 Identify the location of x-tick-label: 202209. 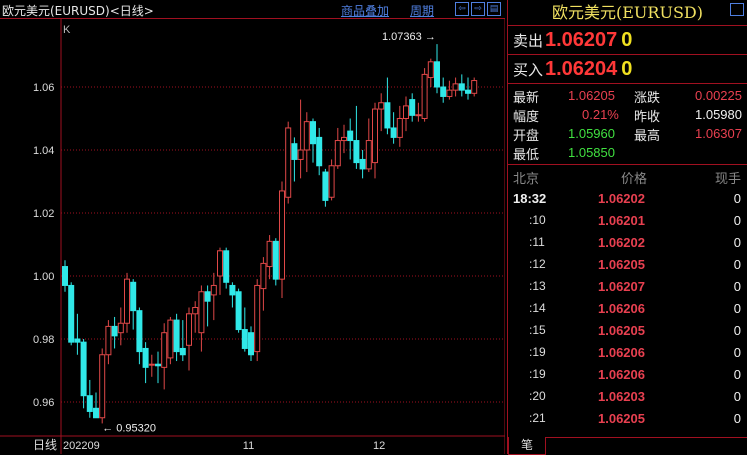
(81, 446).